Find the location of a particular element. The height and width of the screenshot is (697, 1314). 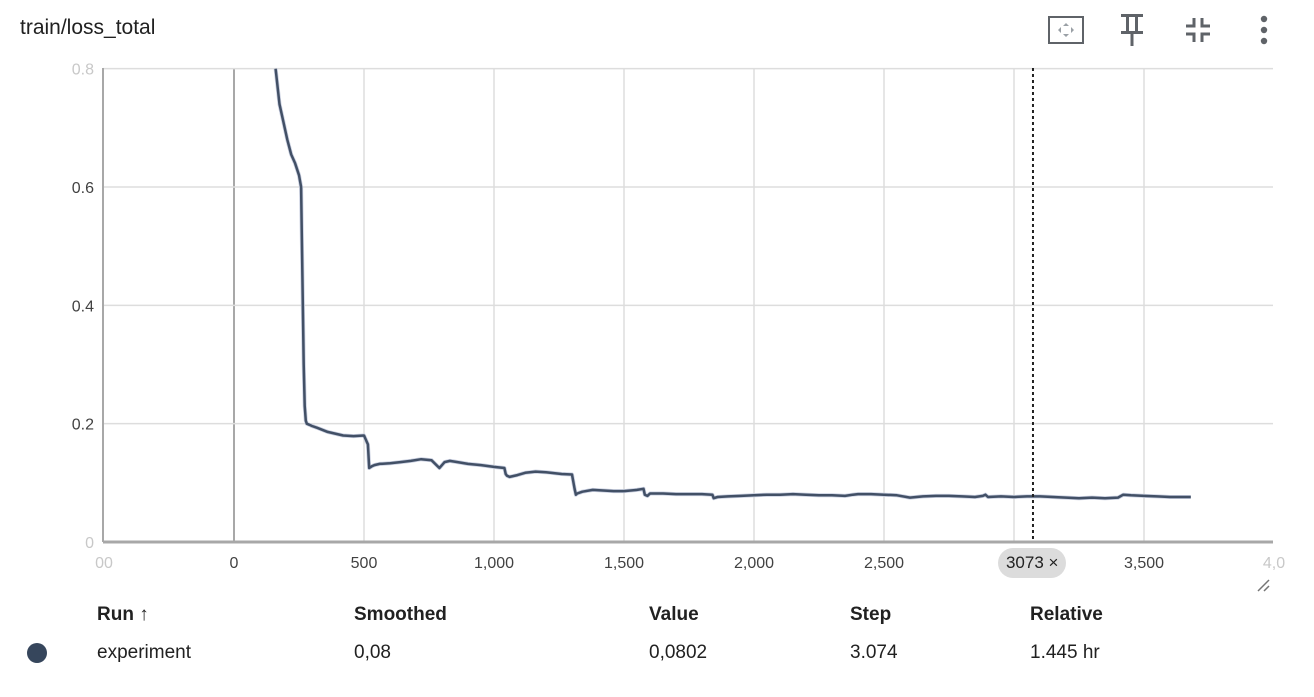

header-run: Run ↑ is located at coordinates (123, 614).